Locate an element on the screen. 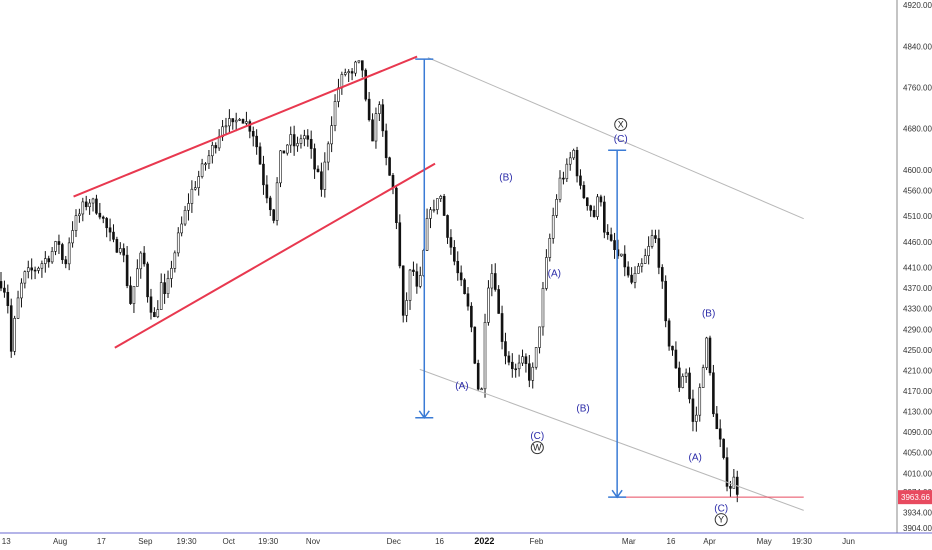 This screenshot has width=932, height=550. y-tick-label: 3904.00 is located at coordinates (917, 528).